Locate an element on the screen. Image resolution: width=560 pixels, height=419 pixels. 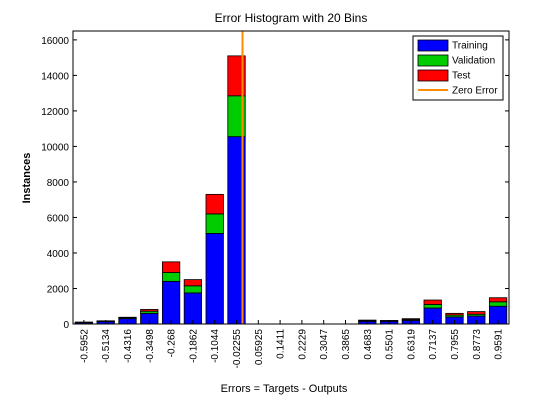
y-tick-label: 12000 is located at coordinates (55, 112).